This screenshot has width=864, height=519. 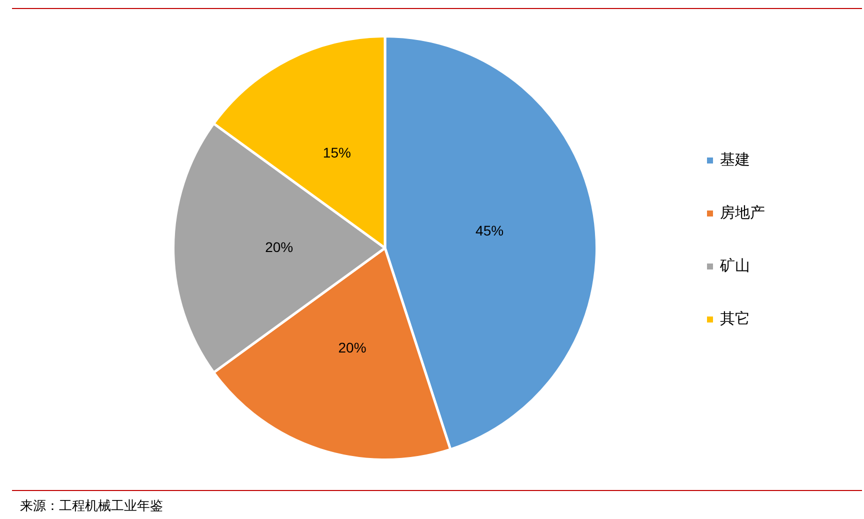 I want to click on data-label: 45%, so click(x=490, y=230).